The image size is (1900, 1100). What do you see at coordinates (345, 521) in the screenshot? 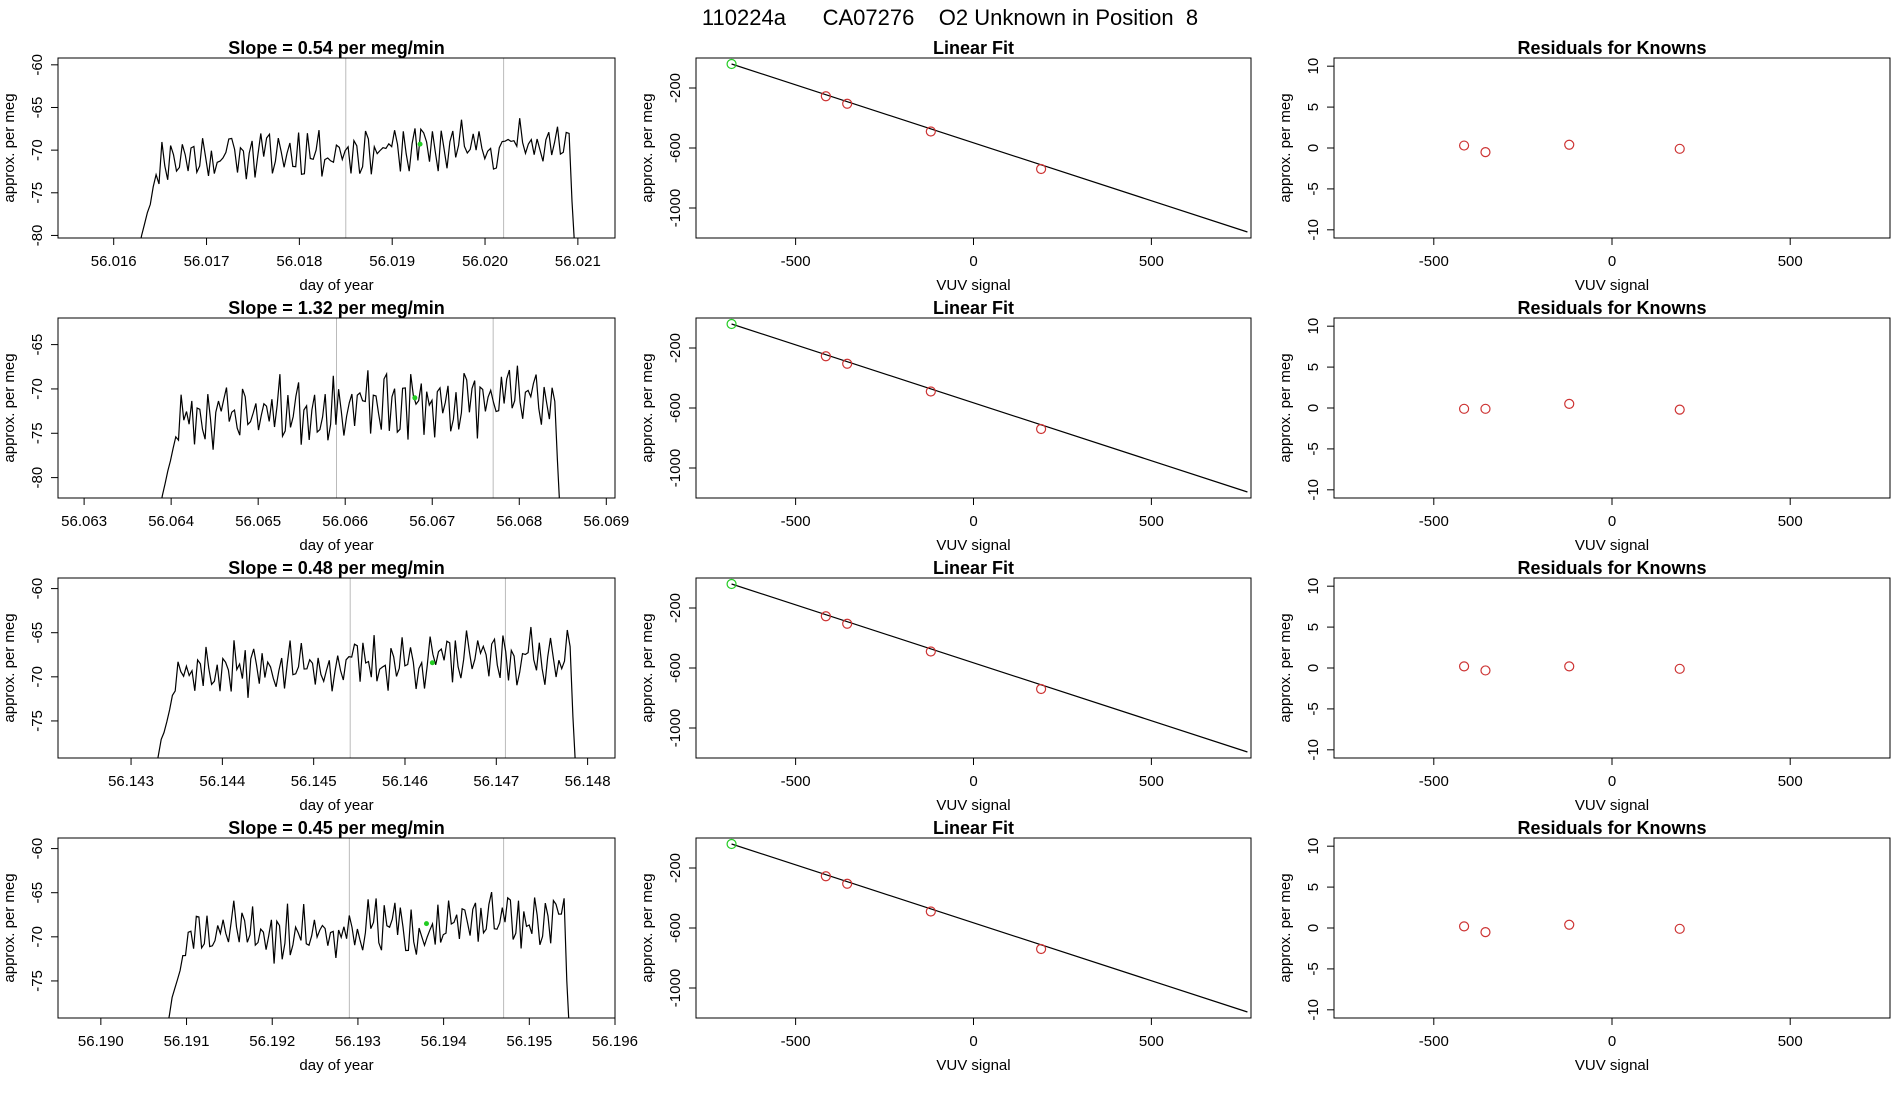
I see `x-tick-label: 56.066` at bounding box center [345, 521].